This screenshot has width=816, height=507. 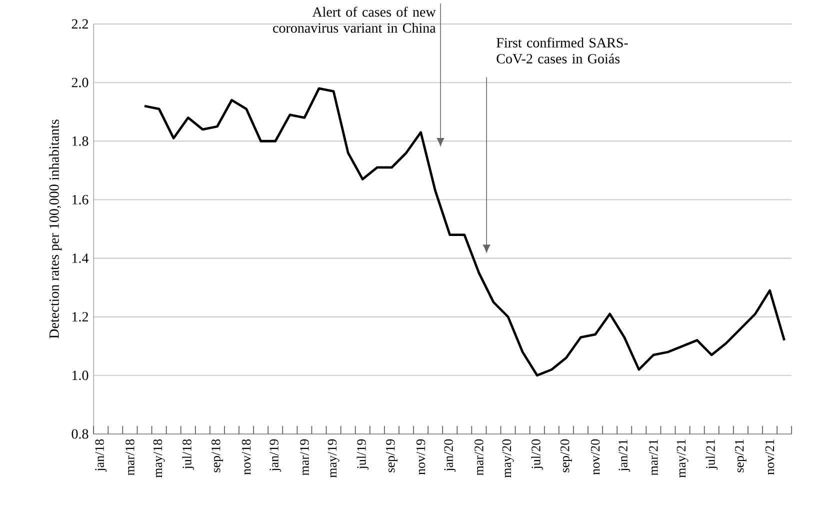 What do you see at coordinates (566, 455) in the screenshot?
I see `x-tick-label: sep/20` at bounding box center [566, 455].